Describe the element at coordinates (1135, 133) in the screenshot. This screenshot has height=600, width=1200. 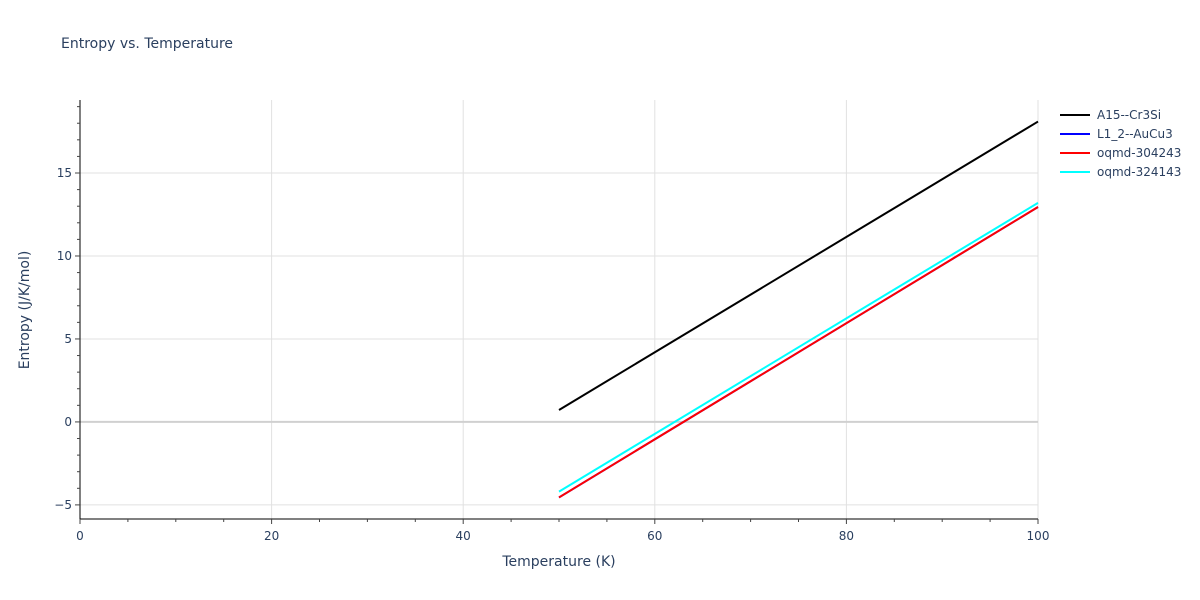
I see `legend-label: L1_2--AuCu3` at that location.